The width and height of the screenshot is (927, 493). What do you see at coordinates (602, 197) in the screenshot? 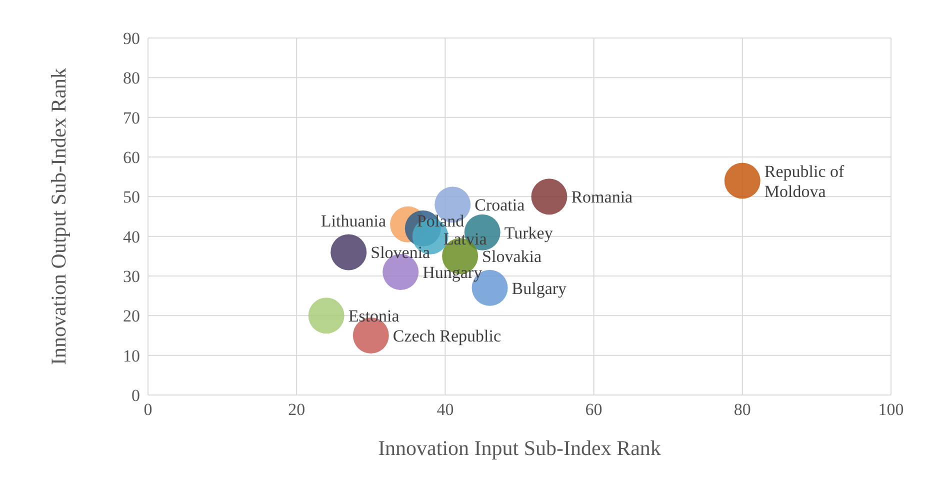
I see `series-label: Romania` at bounding box center [602, 197].